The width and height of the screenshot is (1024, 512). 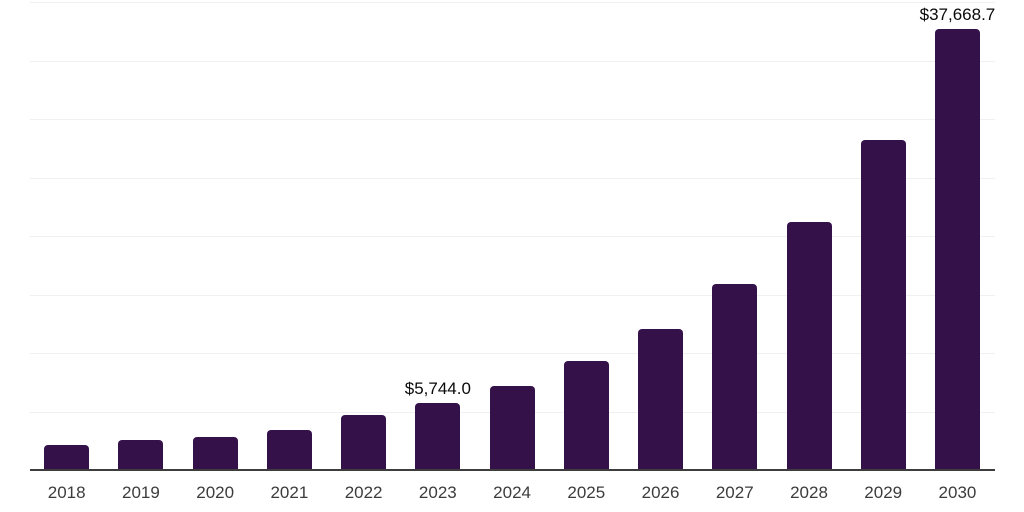 What do you see at coordinates (883, 492) in the screenshot?
I see `x-tick-2029: 2029` at bounding box center [883, 492].